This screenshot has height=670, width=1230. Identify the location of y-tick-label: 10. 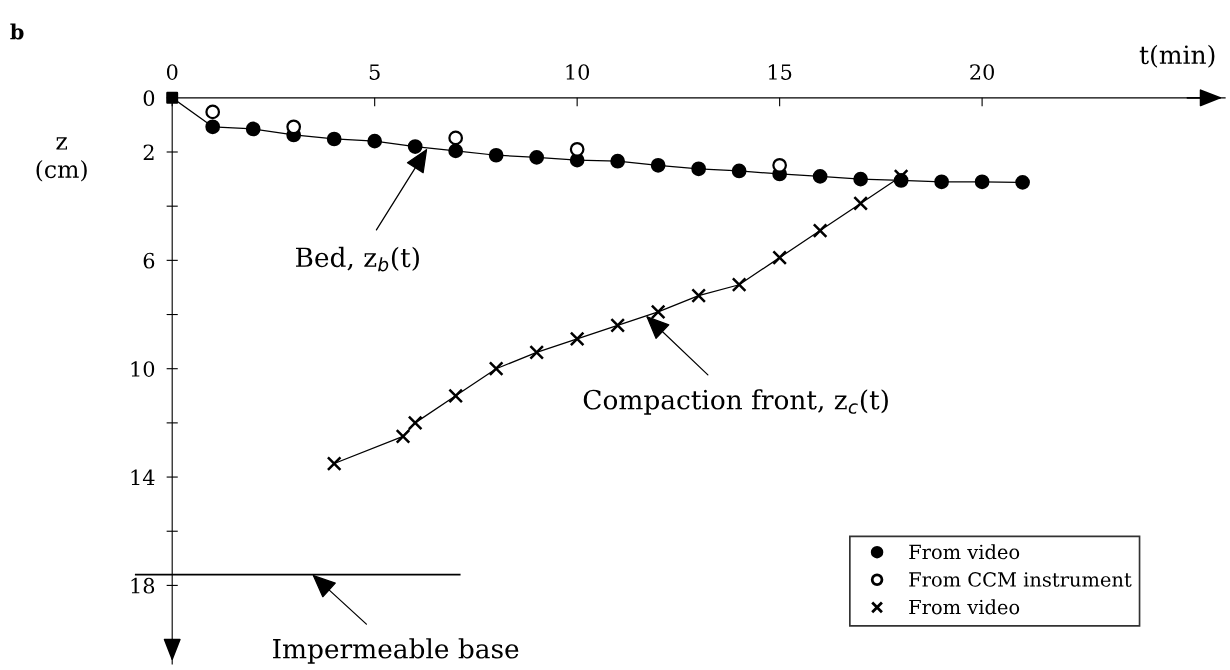
(143, 369).